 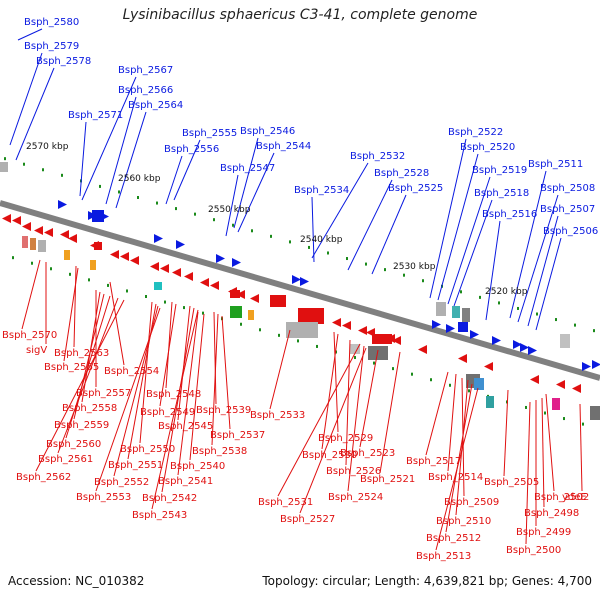 What do you see at coordinates (145, 70) in the screenshot?
I see `forward-gene-label: Bsph_2567` at bounding box center [145, 70].